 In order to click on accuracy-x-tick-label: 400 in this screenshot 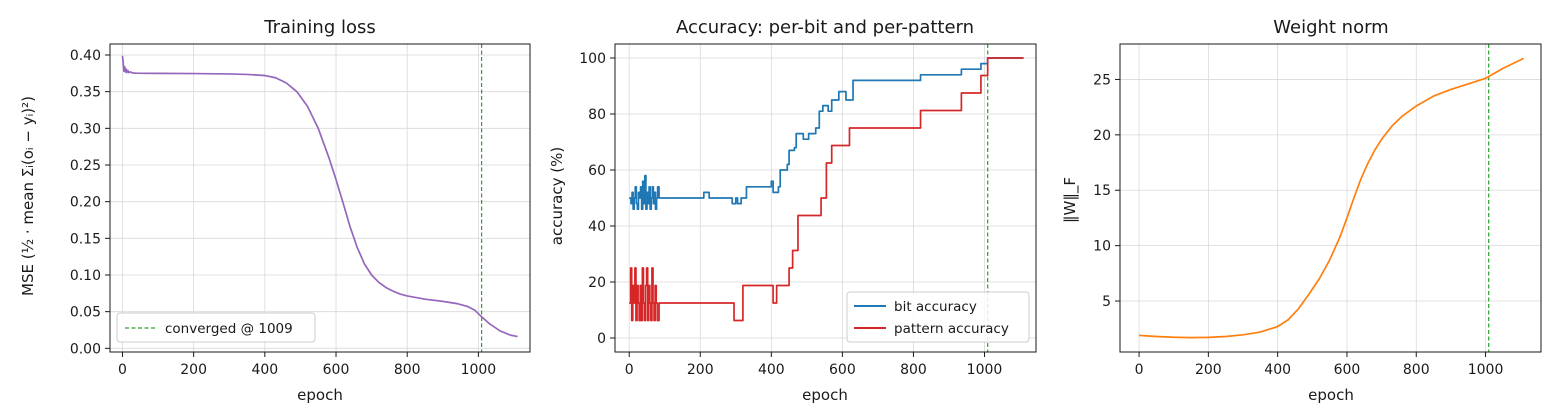, I will do `click(771, 370)`.